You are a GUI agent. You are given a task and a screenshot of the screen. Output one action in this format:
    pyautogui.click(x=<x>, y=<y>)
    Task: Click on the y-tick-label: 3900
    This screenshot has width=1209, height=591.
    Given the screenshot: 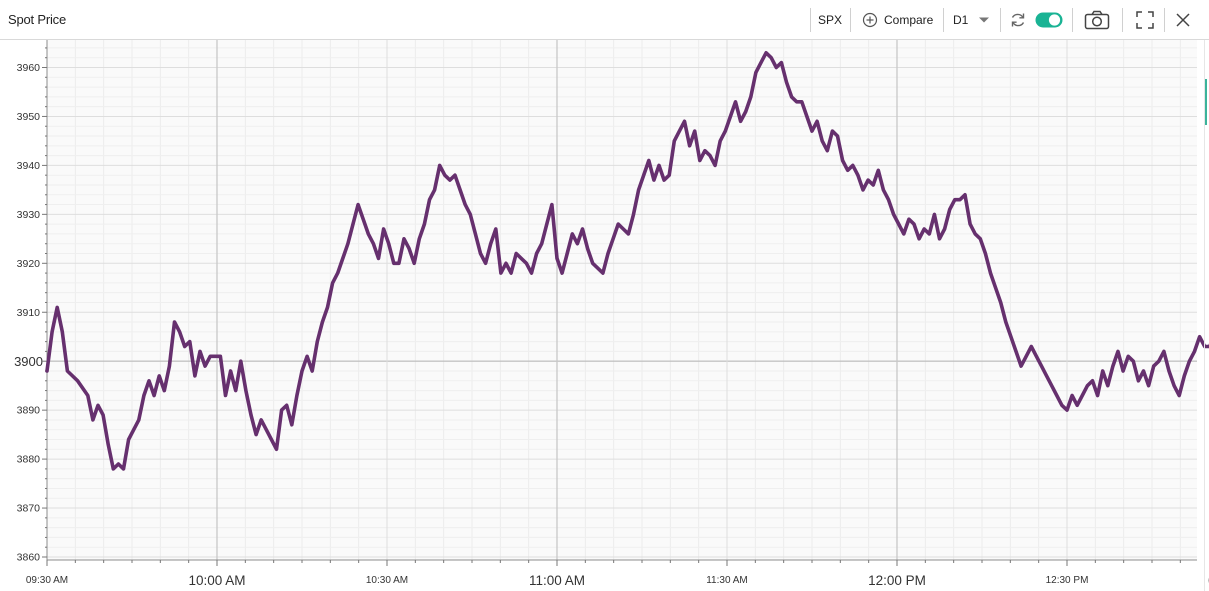 What is the action you would take?
    pyautogui.click(x=28, y=361)
    